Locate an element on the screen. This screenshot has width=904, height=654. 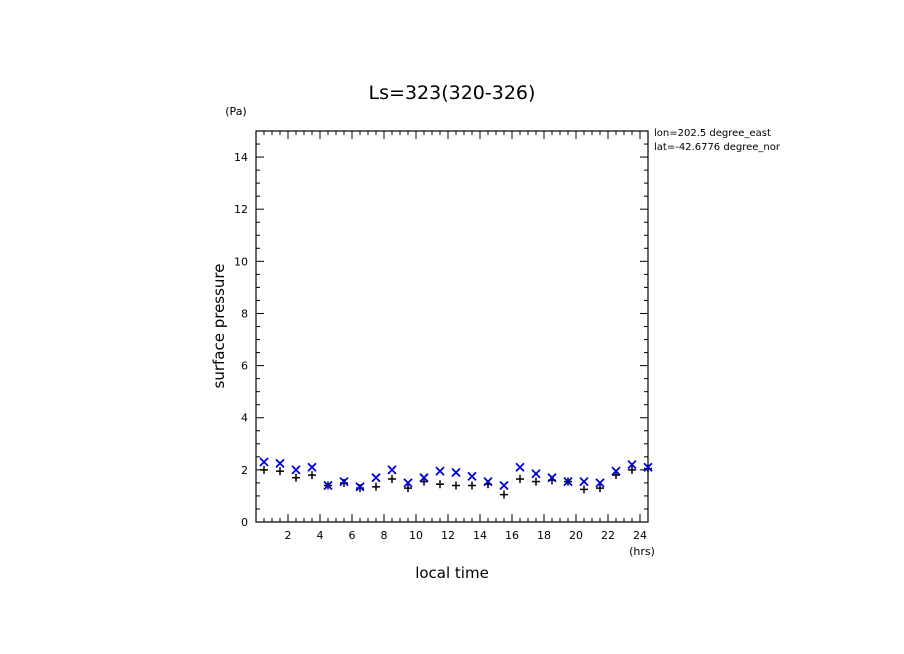
y-unit-label: (Pa) is located at coordinates (235, 111).